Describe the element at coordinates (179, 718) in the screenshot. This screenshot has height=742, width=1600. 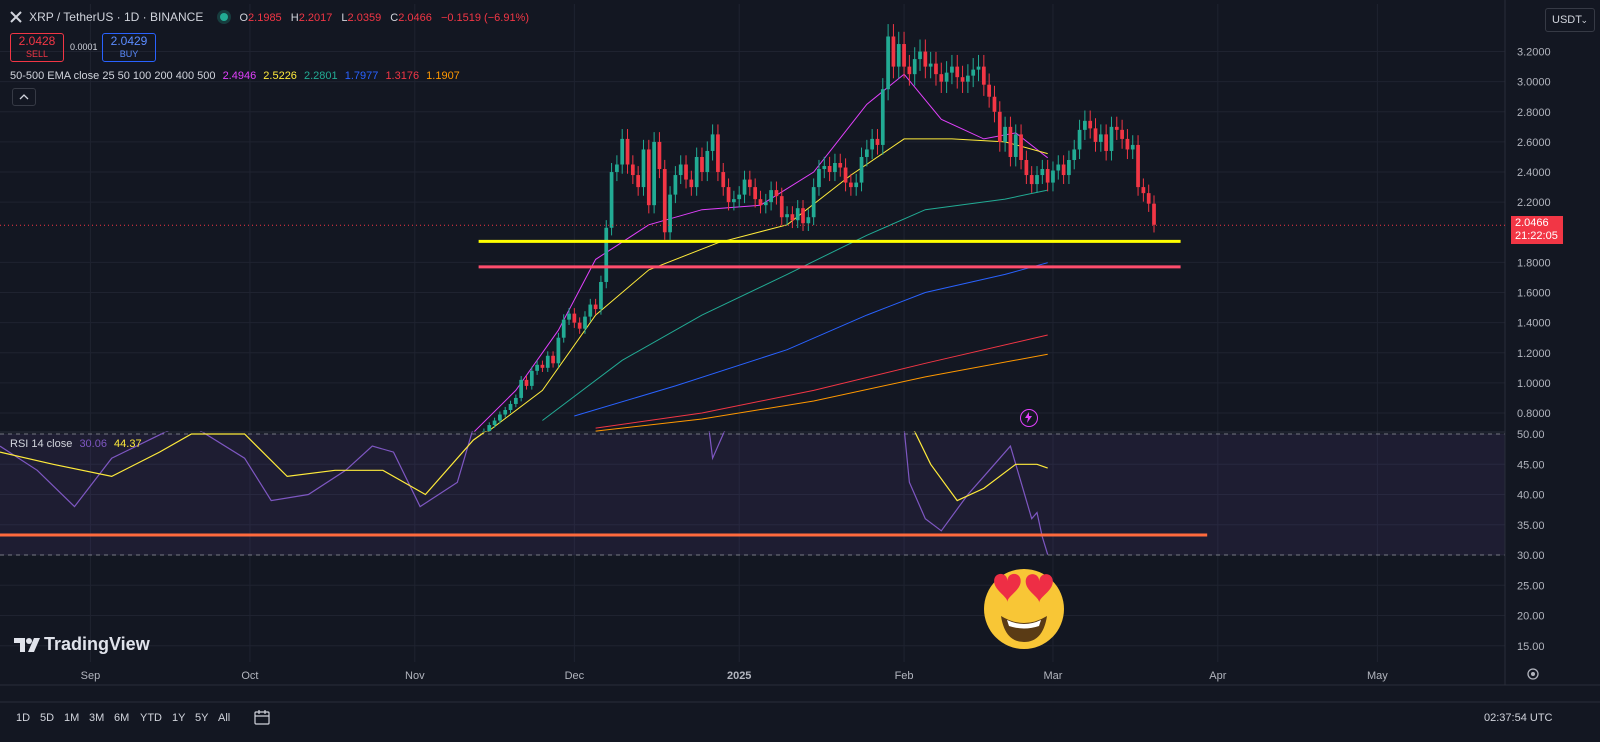
I see `timeframe-1y-button: 1Y` at that location.